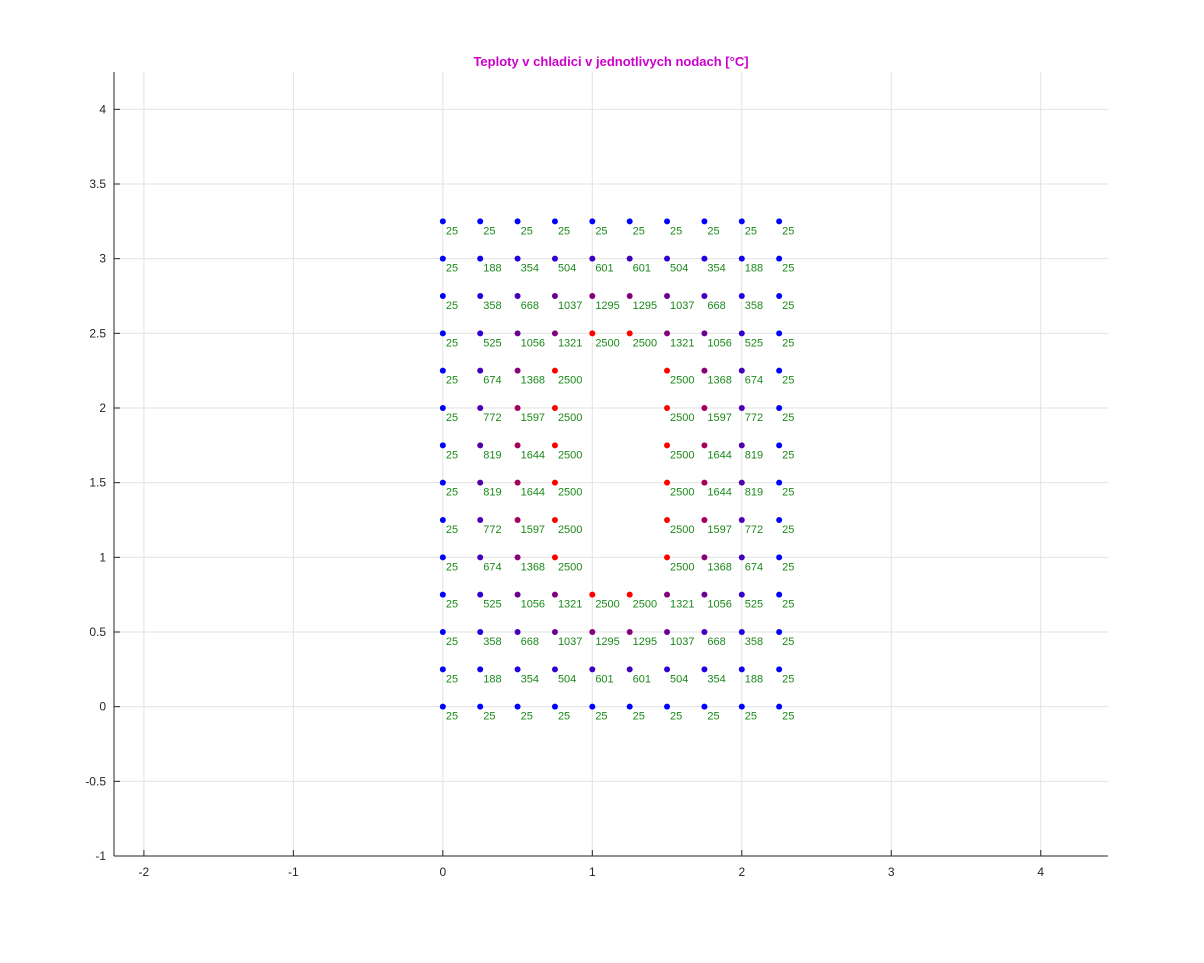  I want to click on value-label: 772, so click(492, 418).